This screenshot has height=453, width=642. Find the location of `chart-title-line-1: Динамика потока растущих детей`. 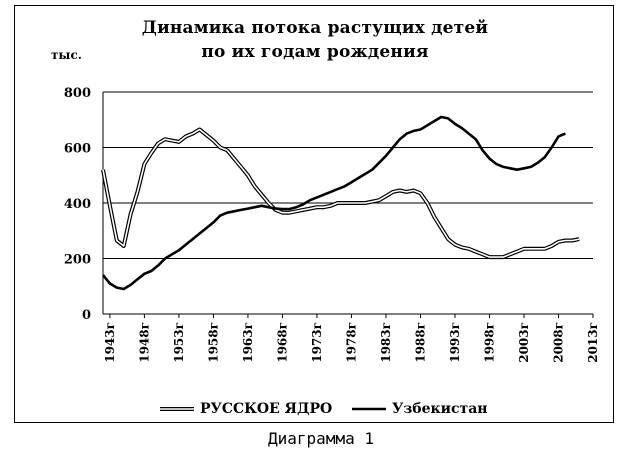

chart-title-line-1: Динамика потока растущих детей is located at coordinates (315, 28).